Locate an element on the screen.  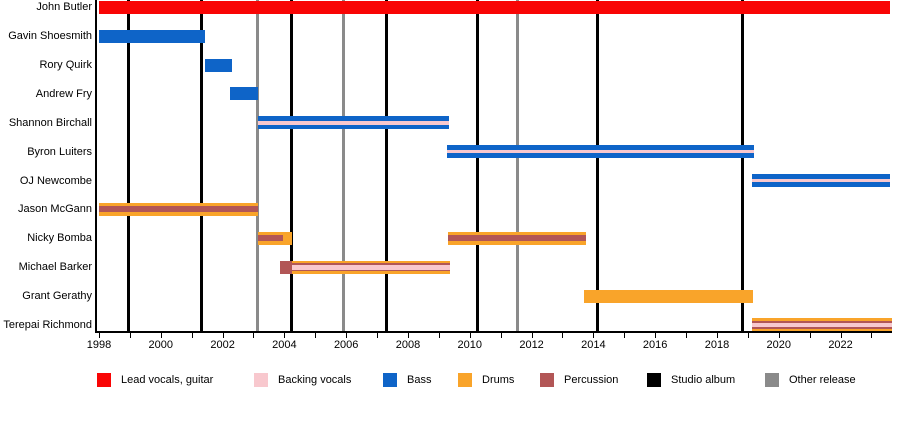
axis-tick-label: 2004 is located at coordinates (284, 345).